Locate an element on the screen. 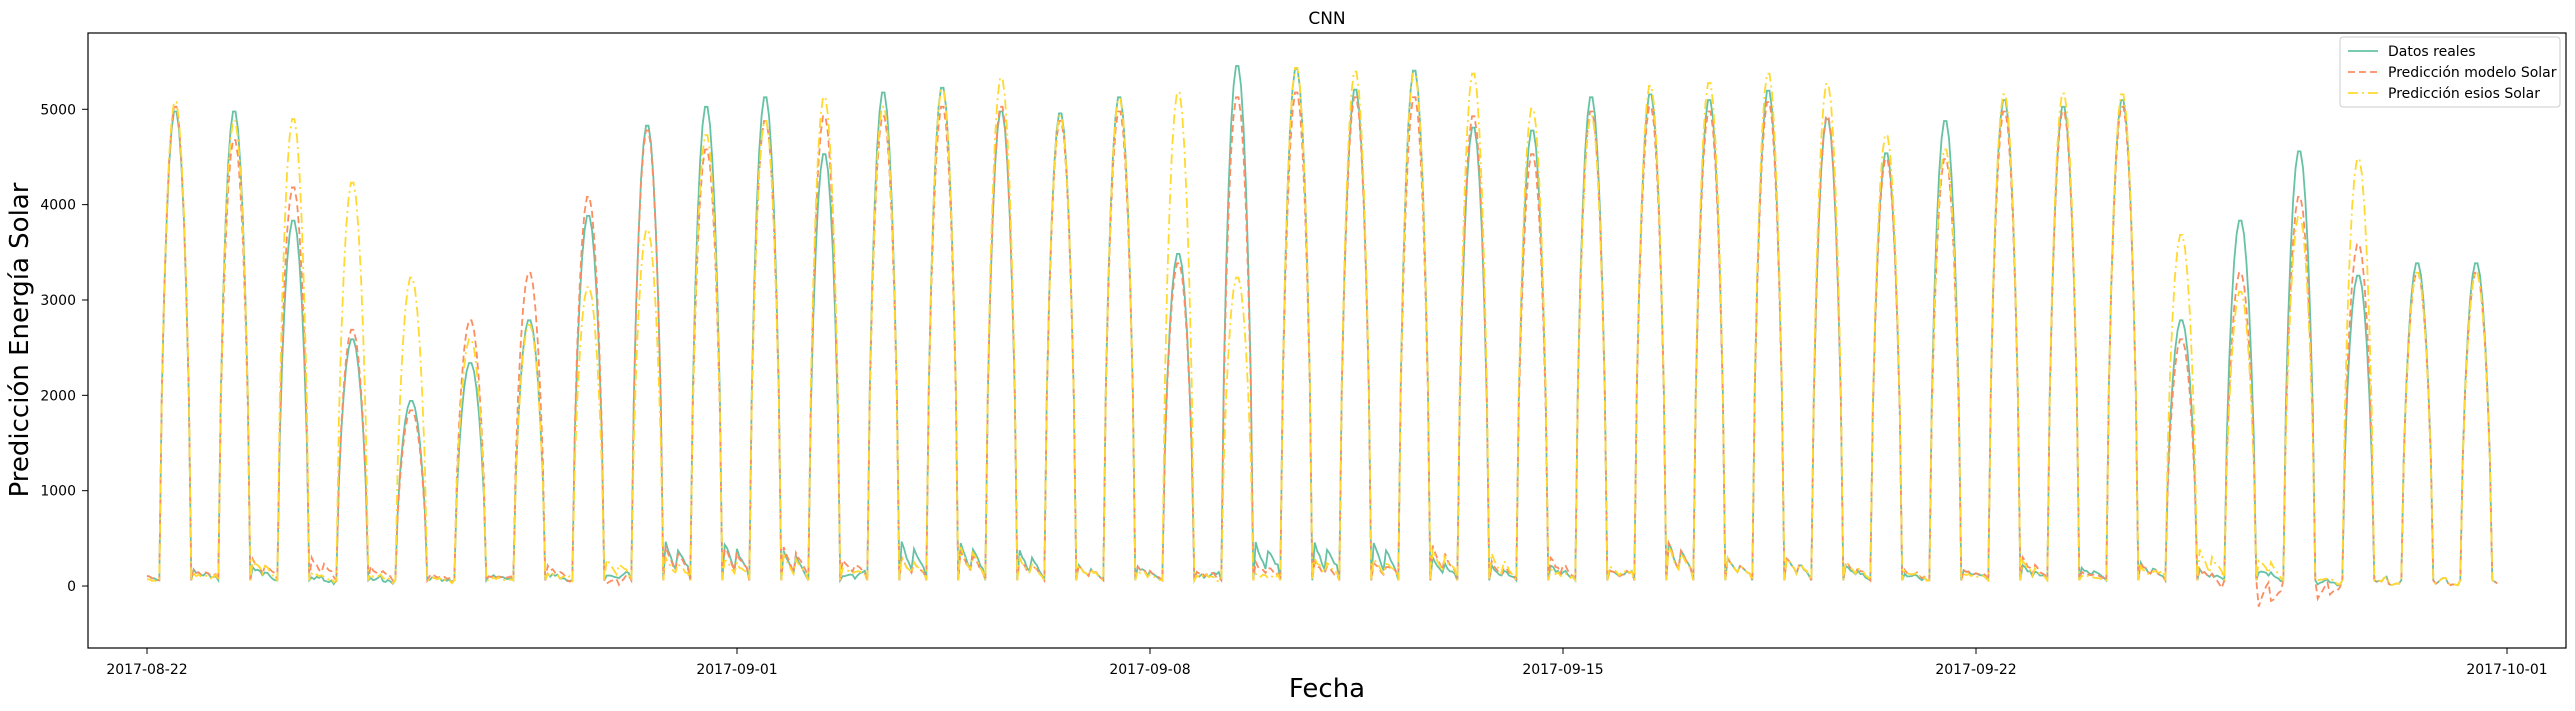 The width and height of the screenshot is (2575, 711). y-tick-label: 1000 is located at coordinates (58, 492).